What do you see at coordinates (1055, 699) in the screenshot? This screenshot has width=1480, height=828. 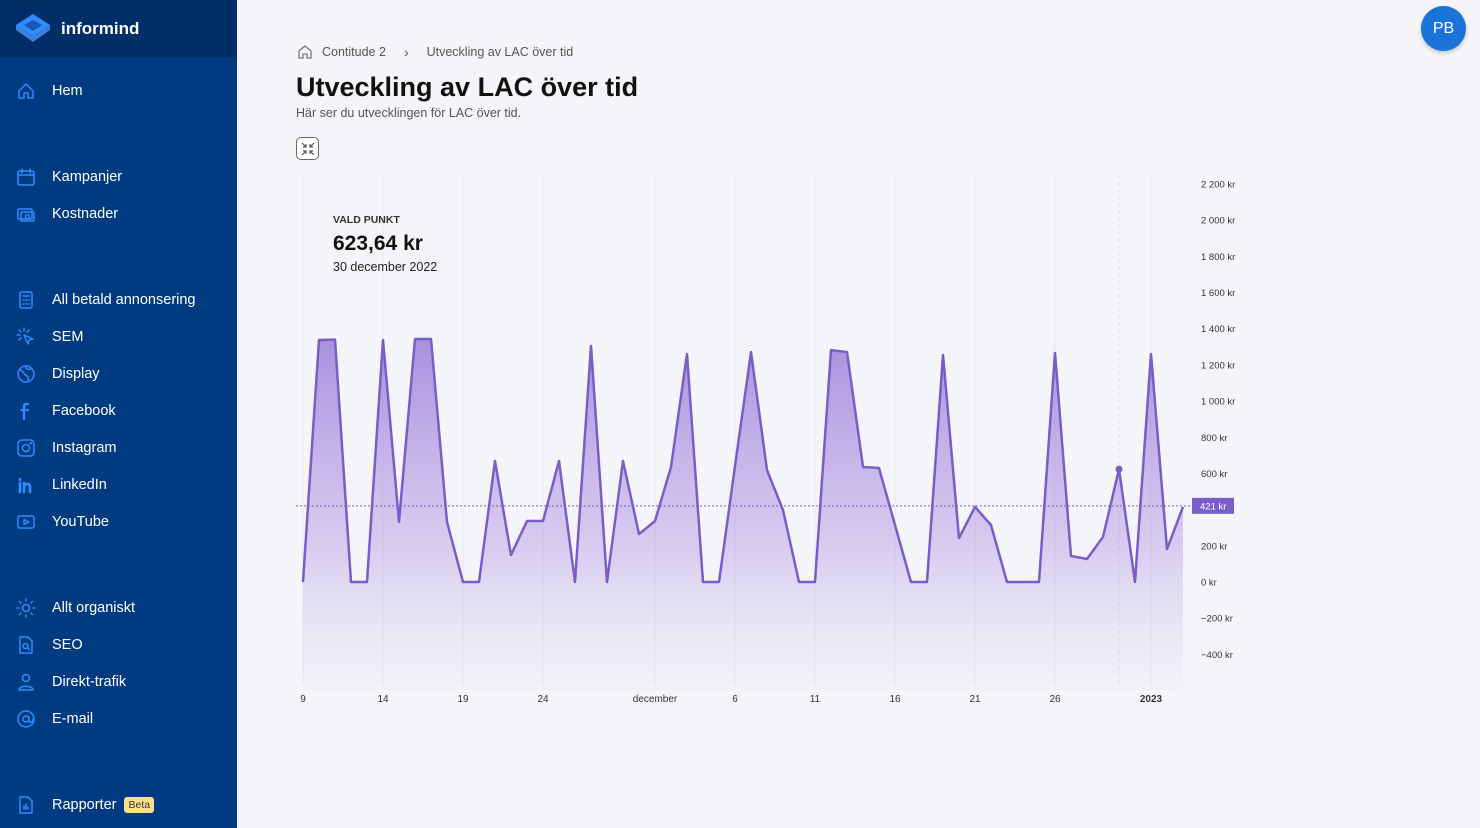 I see `x-tick-label: 26` at bounding box center [1055, 699].